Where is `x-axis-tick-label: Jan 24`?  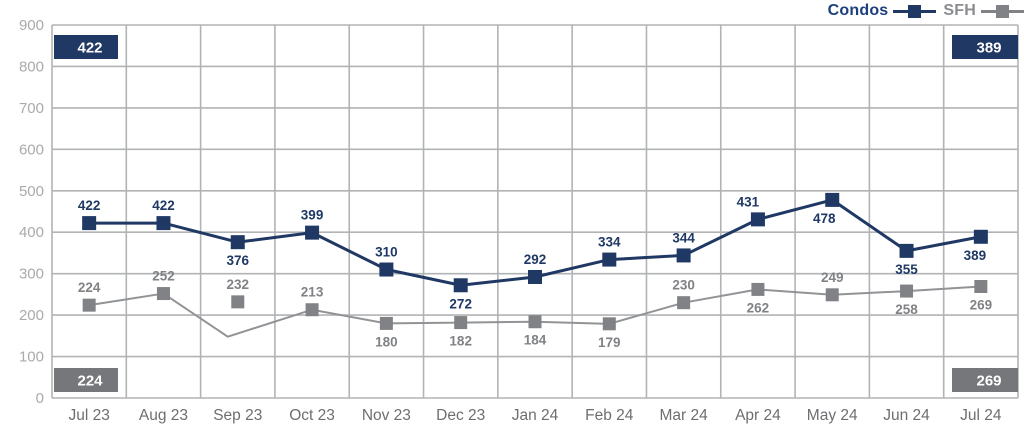
x-axis-tick-label: Jan 24 is located at coordinates (535, 415).